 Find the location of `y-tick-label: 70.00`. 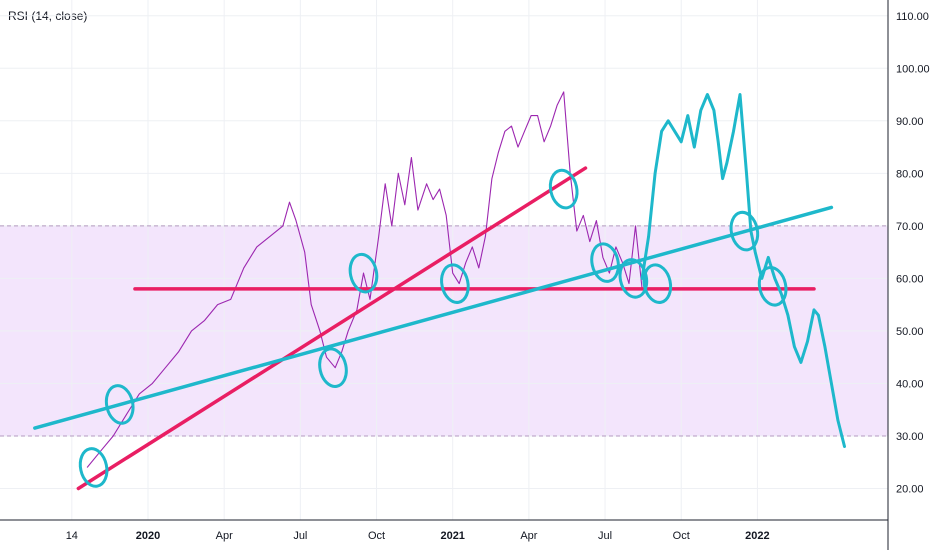

y-tick-label: 70.00 is located at coordinates (910, 227).